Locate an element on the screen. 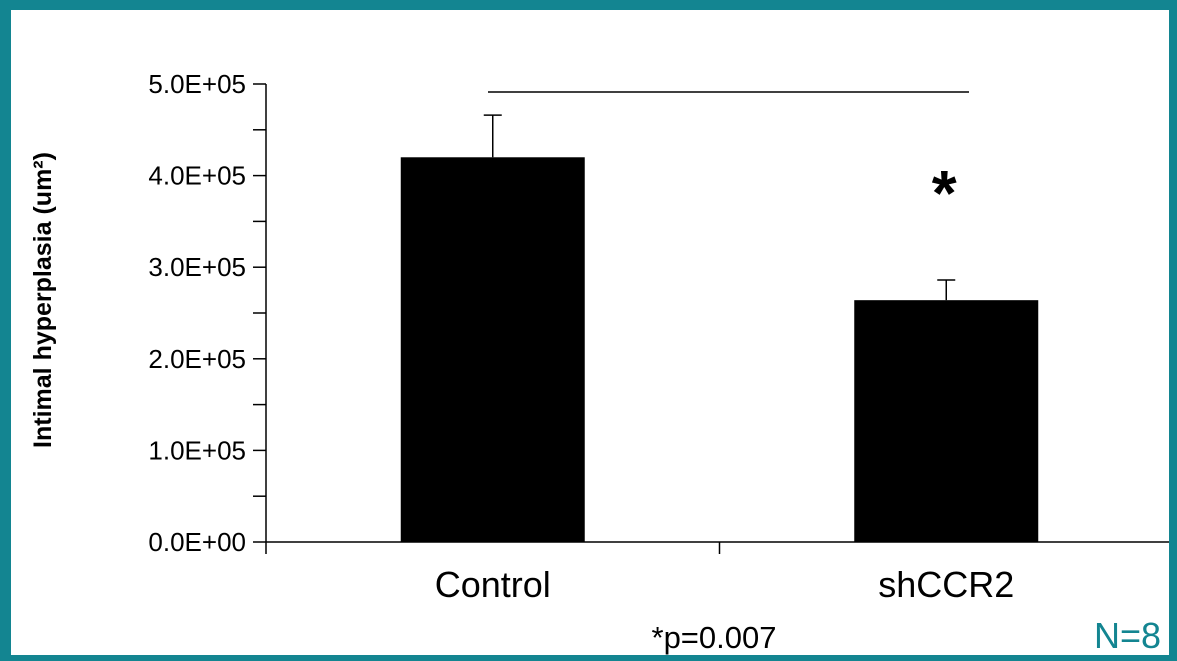 The image size is (1177, 661). y-tick-label: 1.0E+05 is located at coordinates (197, 450).